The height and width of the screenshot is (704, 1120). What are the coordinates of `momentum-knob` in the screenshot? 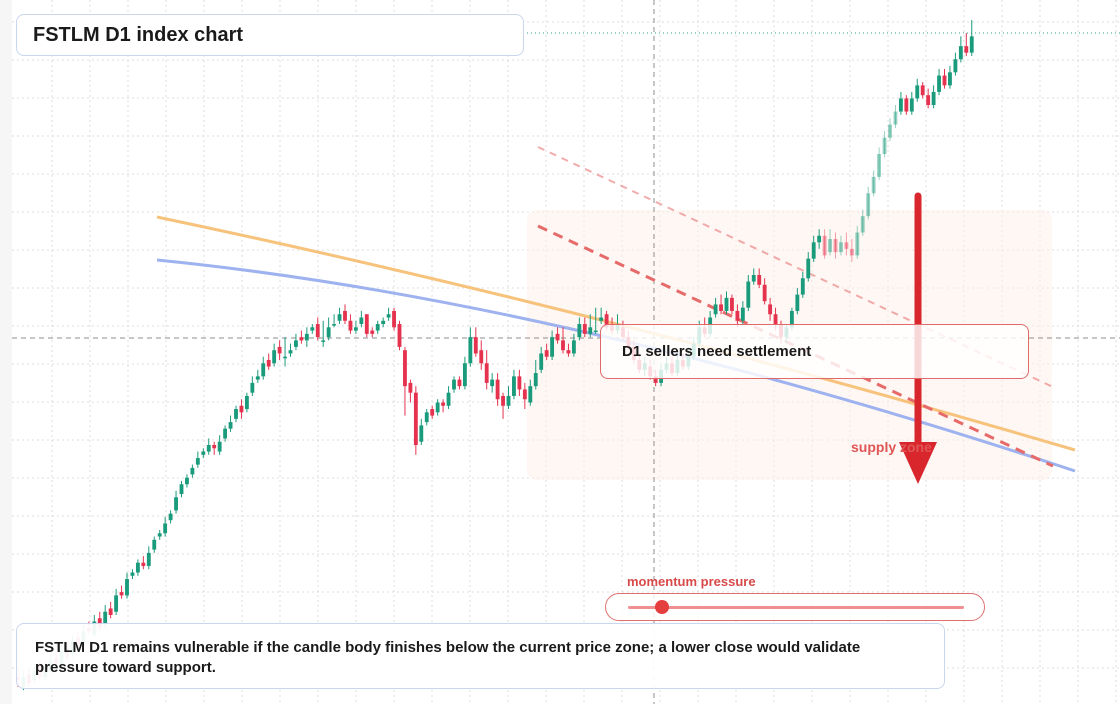 It's located at (662, 607).